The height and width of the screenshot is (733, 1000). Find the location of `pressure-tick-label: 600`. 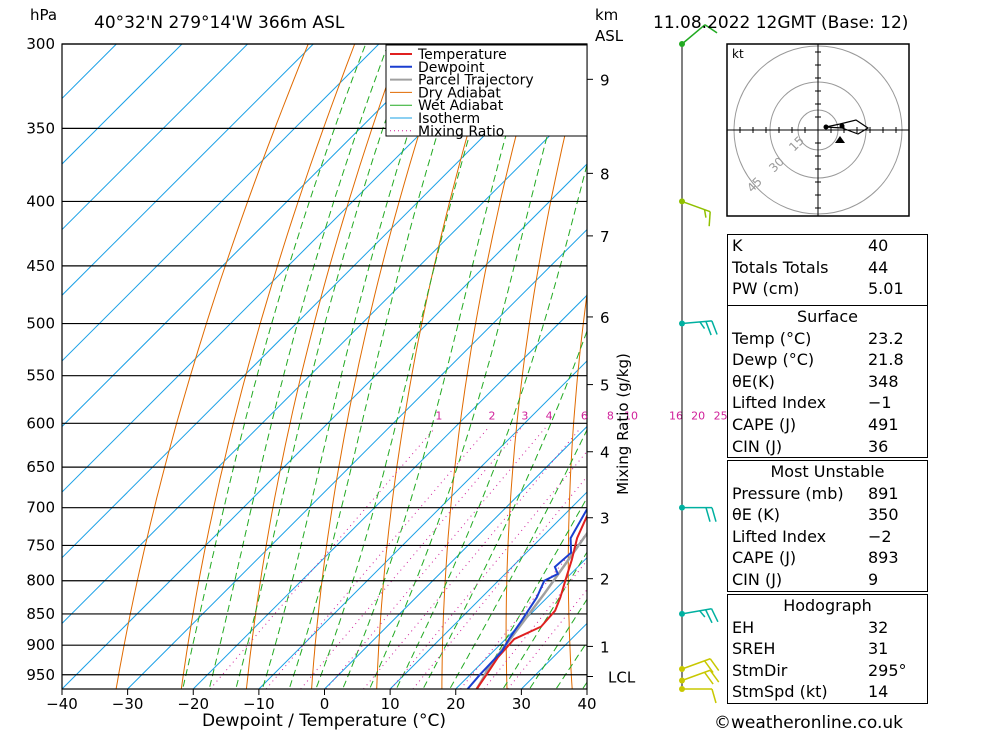

pressure-tick-label: 600 is located at coordinates (40, 423).